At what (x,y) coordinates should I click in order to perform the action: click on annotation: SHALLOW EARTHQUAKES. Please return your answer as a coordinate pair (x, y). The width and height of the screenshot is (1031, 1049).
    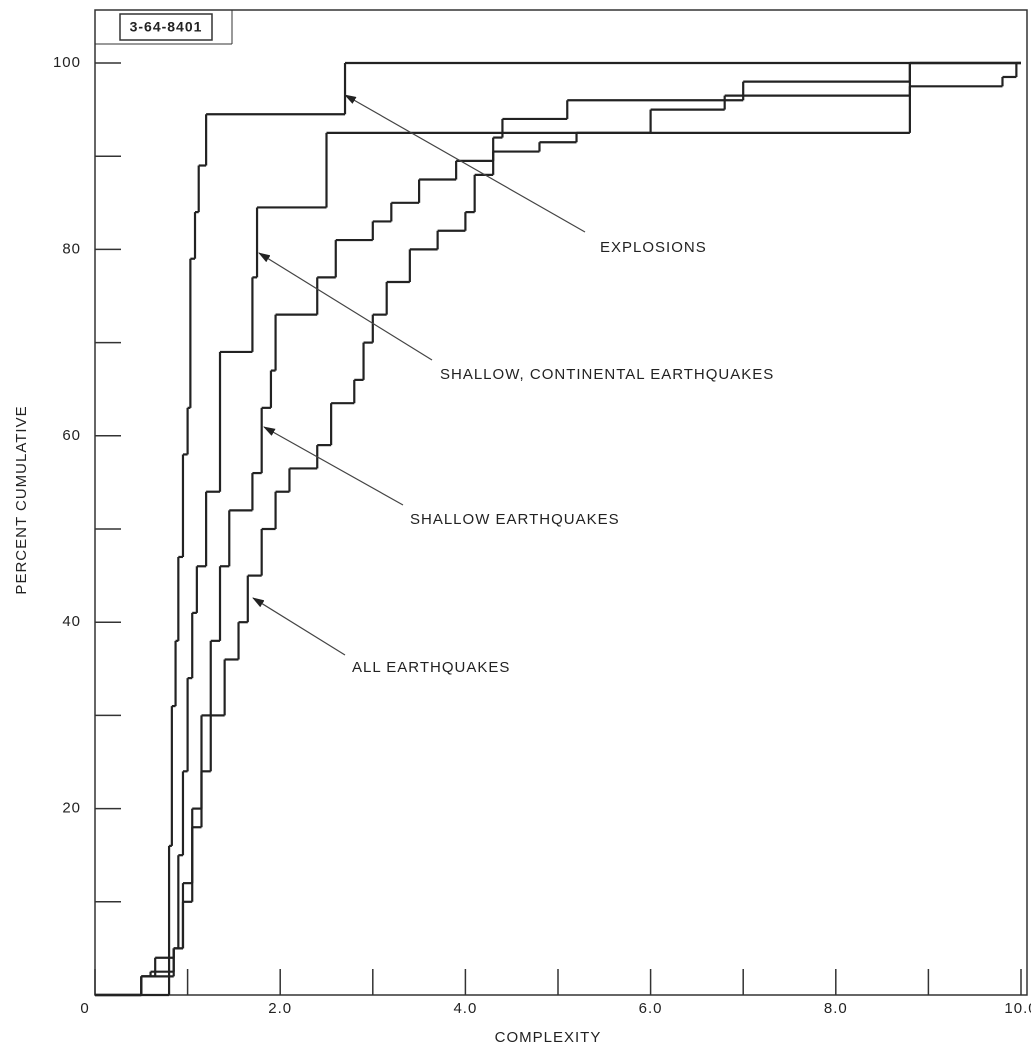
    Looking at the image, I should click on (515, 519).